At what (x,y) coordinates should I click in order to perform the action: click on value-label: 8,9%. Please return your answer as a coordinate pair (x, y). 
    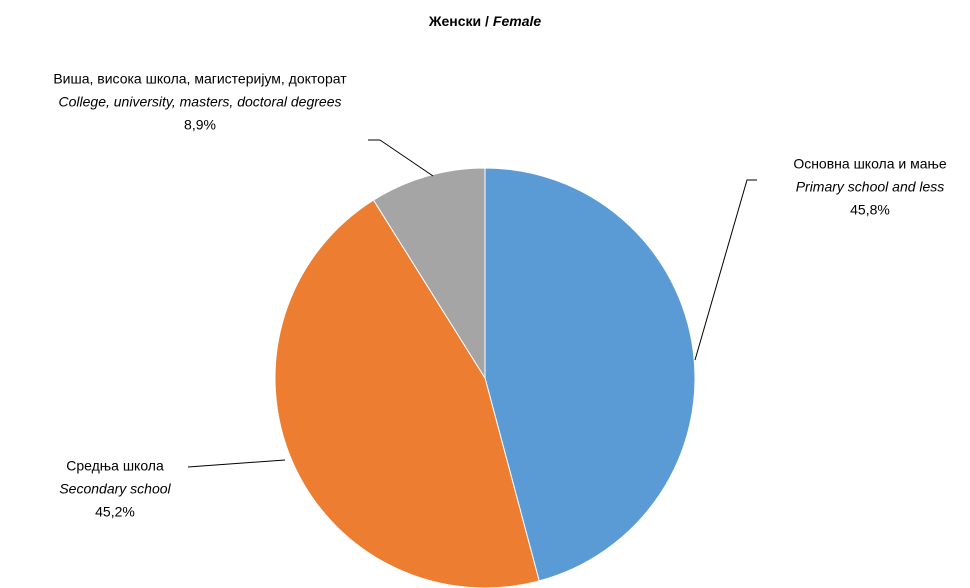
    Looking at the image, I should click on (200, 125).